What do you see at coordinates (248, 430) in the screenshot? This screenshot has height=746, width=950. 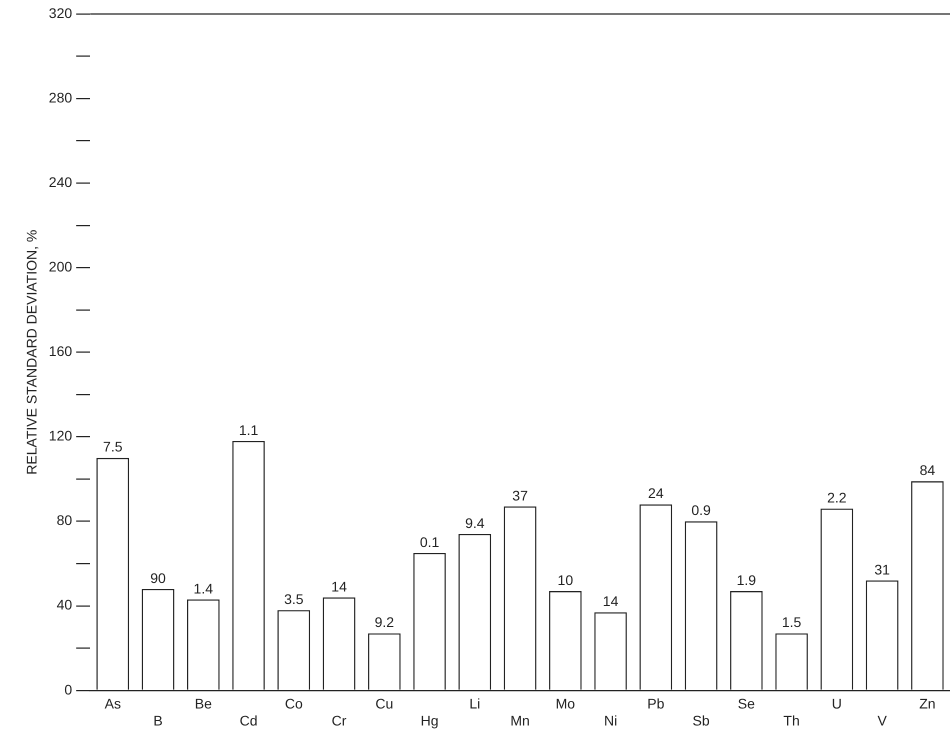 I see `annotation: 1.1` at bounding box center [248, 430].